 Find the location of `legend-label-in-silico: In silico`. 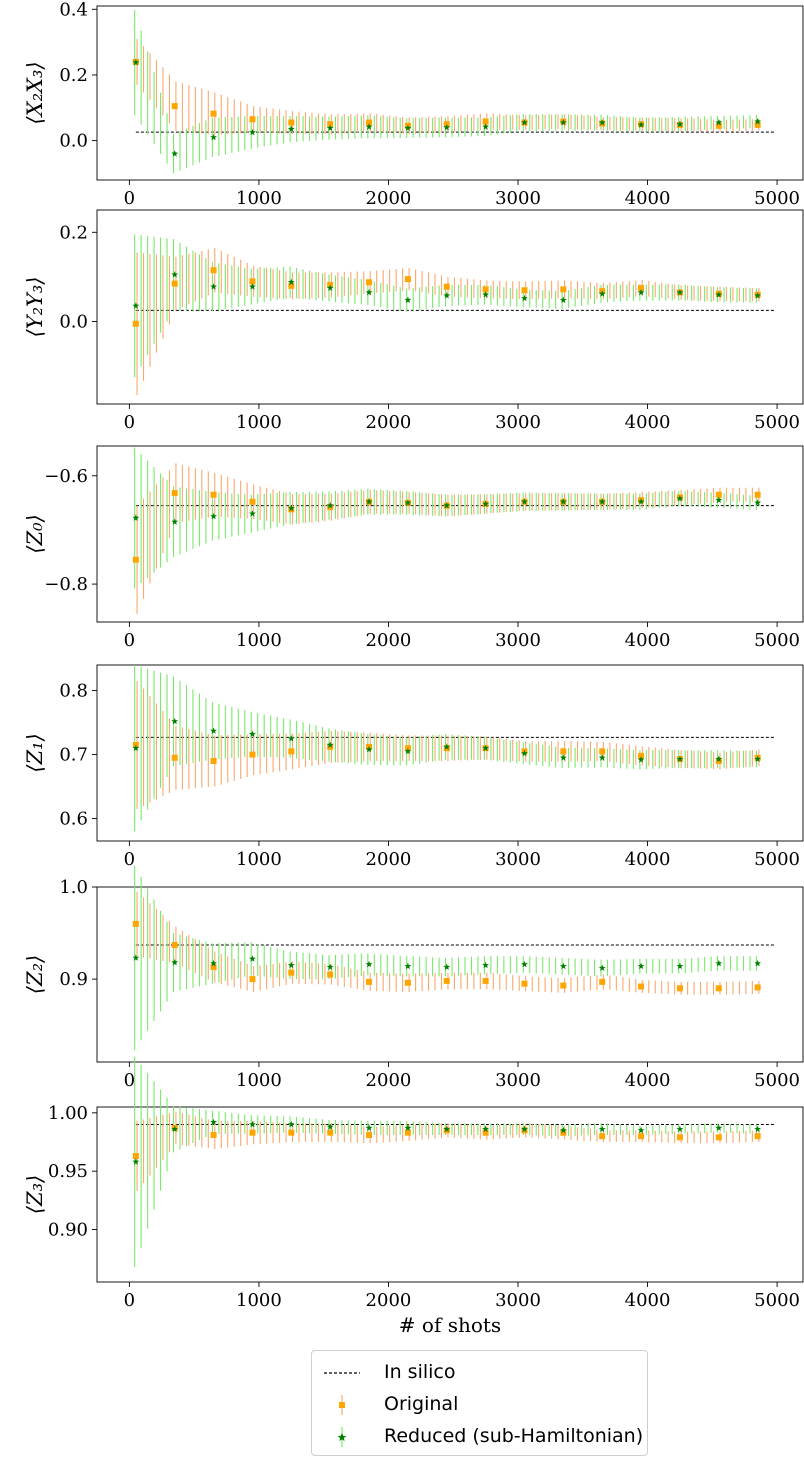

legend-label-in-silico: In silico is located at coordinates (420, 1372).